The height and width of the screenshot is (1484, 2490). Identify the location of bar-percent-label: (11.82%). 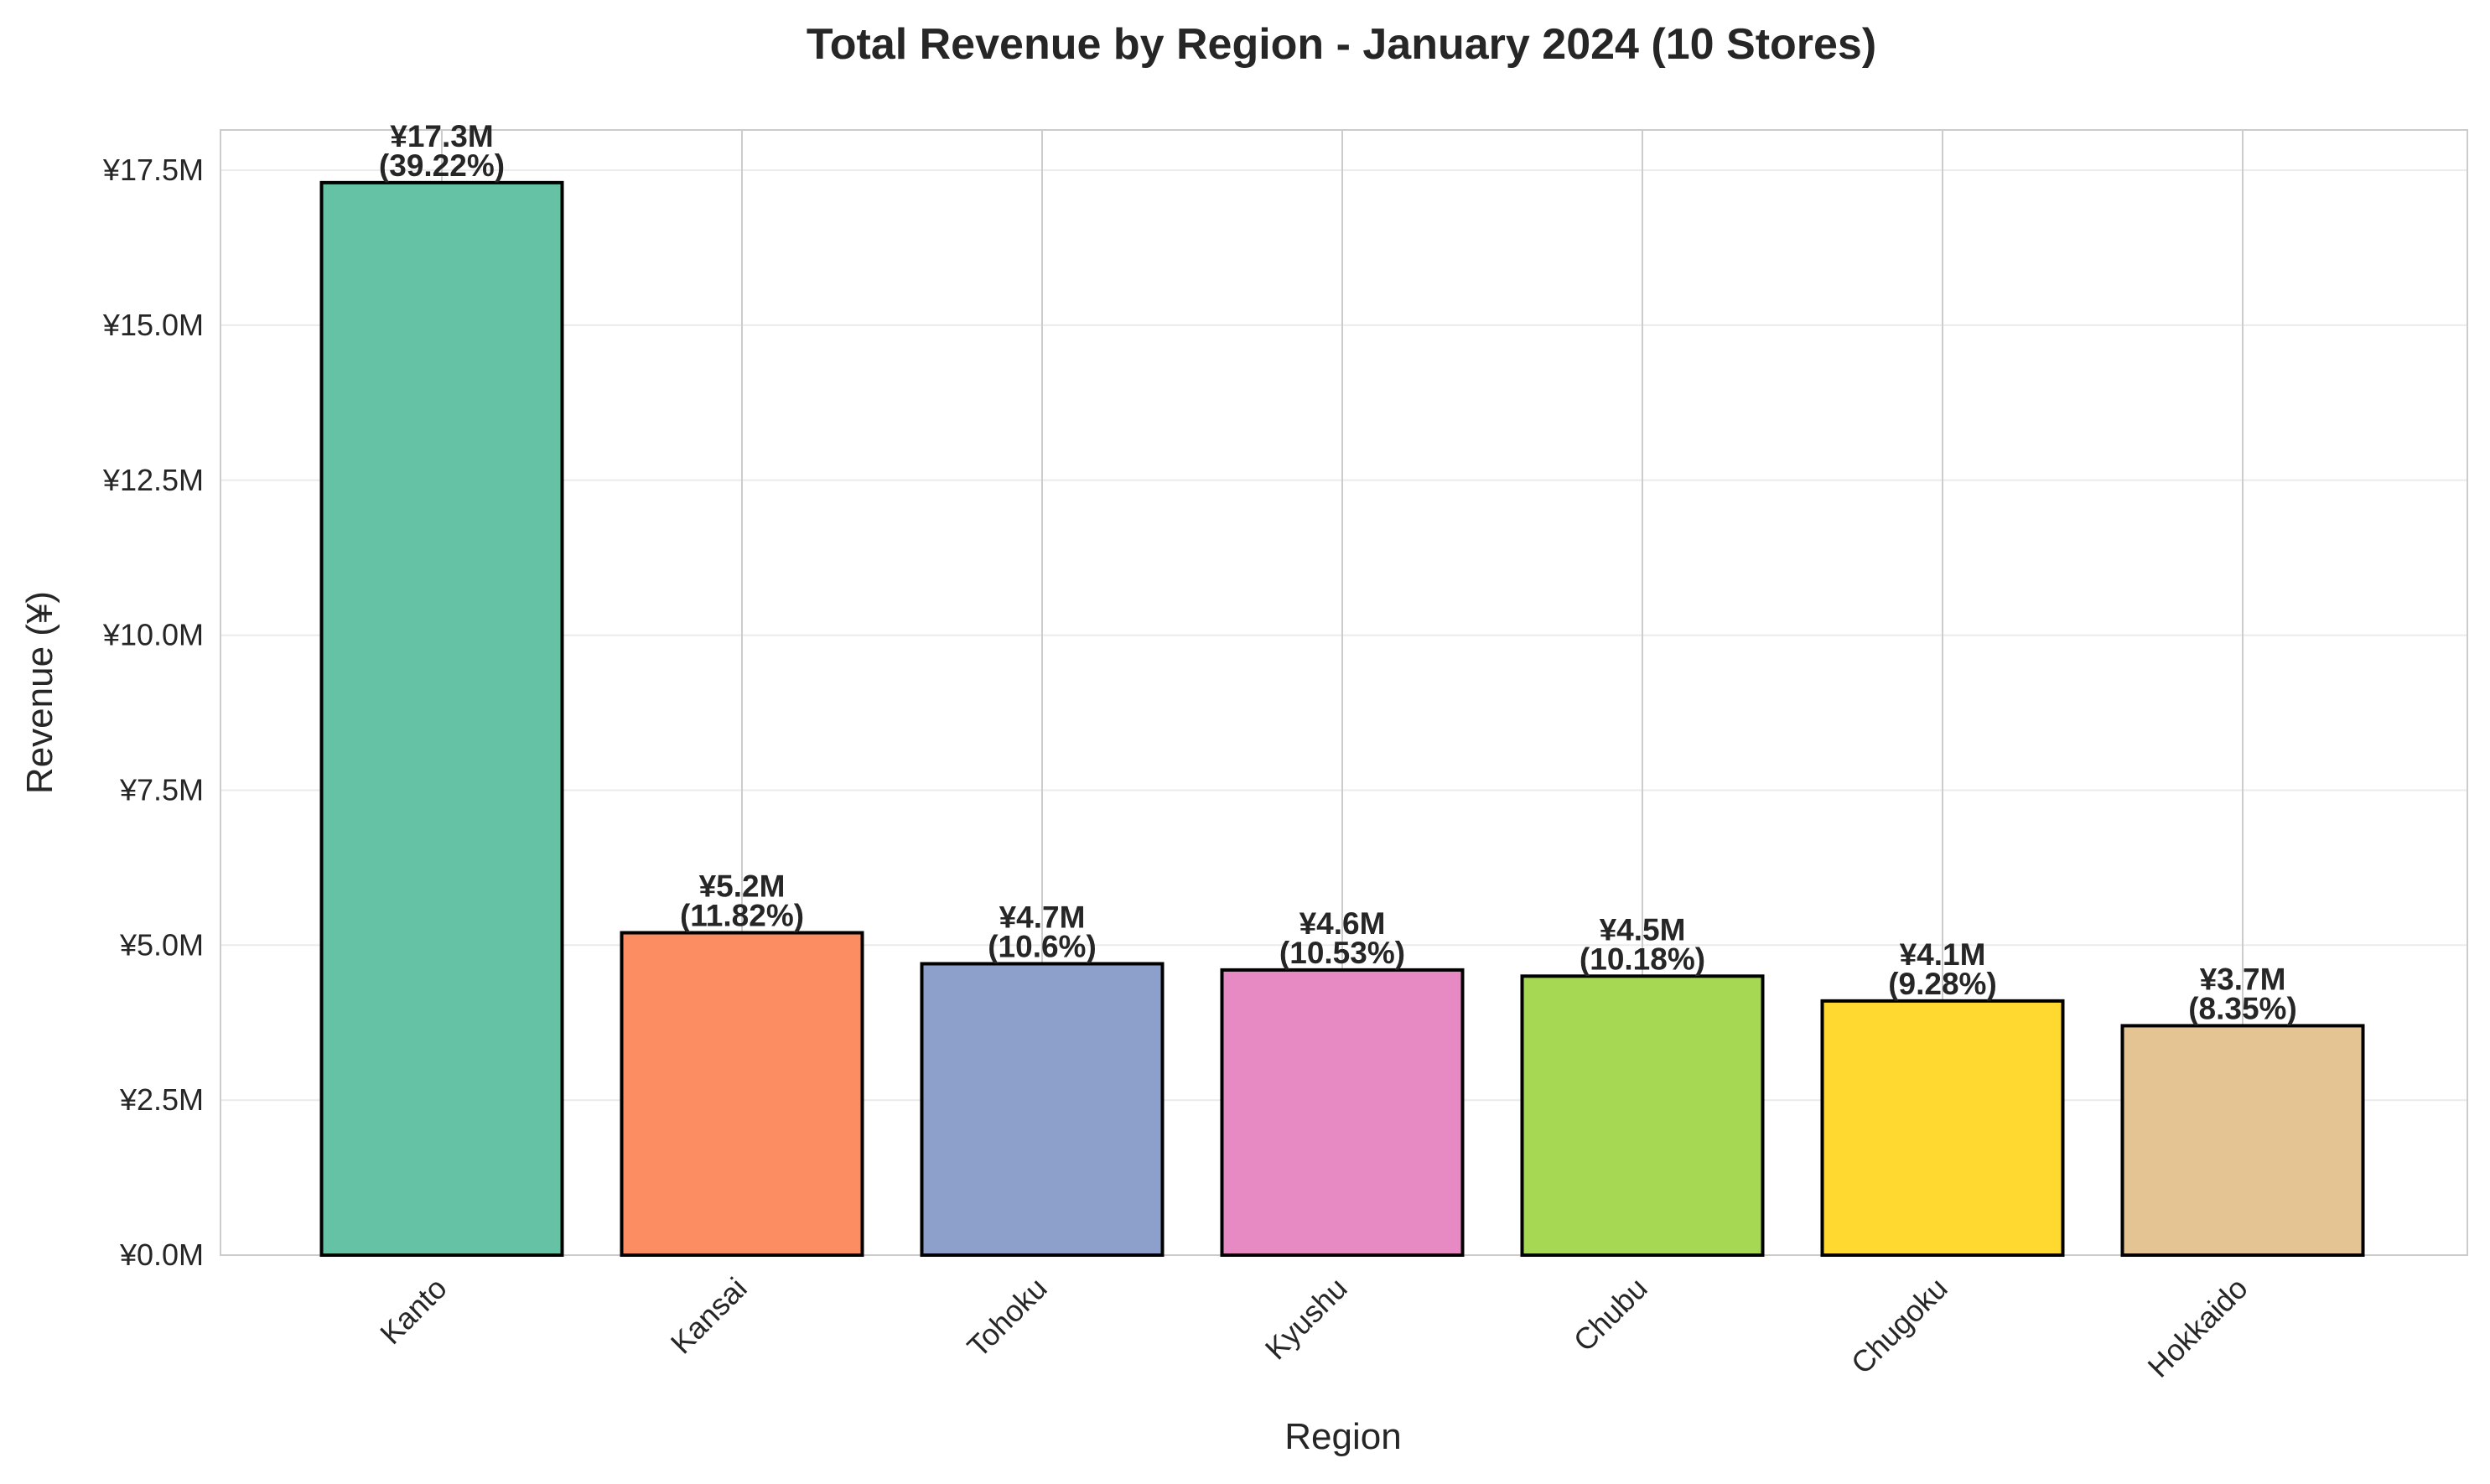
(742, 916).